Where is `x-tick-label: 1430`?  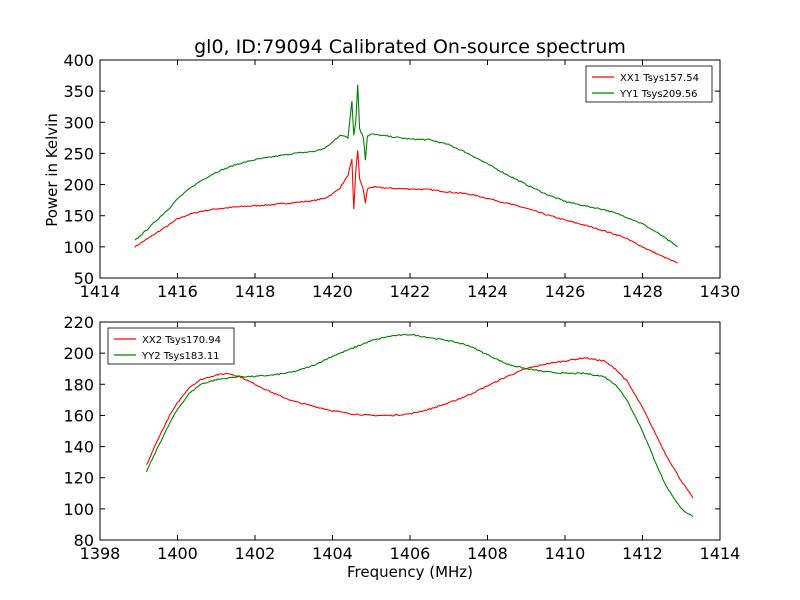 x-tick-label: 1430 is located at coordinates (720, 291).